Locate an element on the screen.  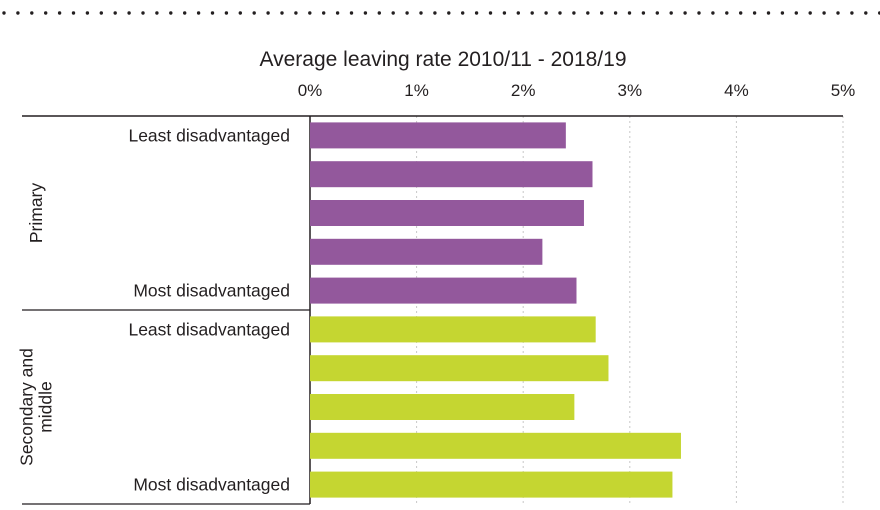
x-tick-label: 1% is located at coordinates (416, 90).